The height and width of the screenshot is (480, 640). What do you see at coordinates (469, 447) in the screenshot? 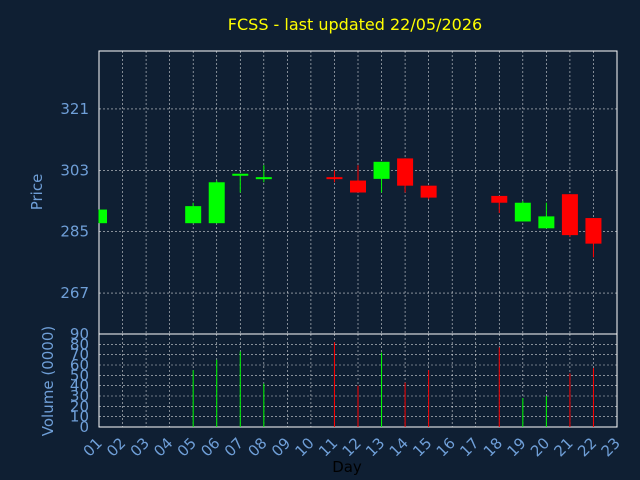
I see `x-tick-label: 17` at bounding box center [469, 447].